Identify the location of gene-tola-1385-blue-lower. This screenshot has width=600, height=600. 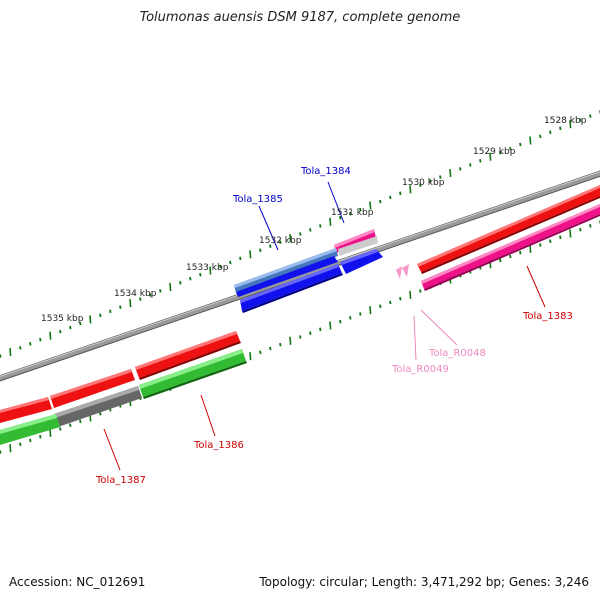
(291, 288).